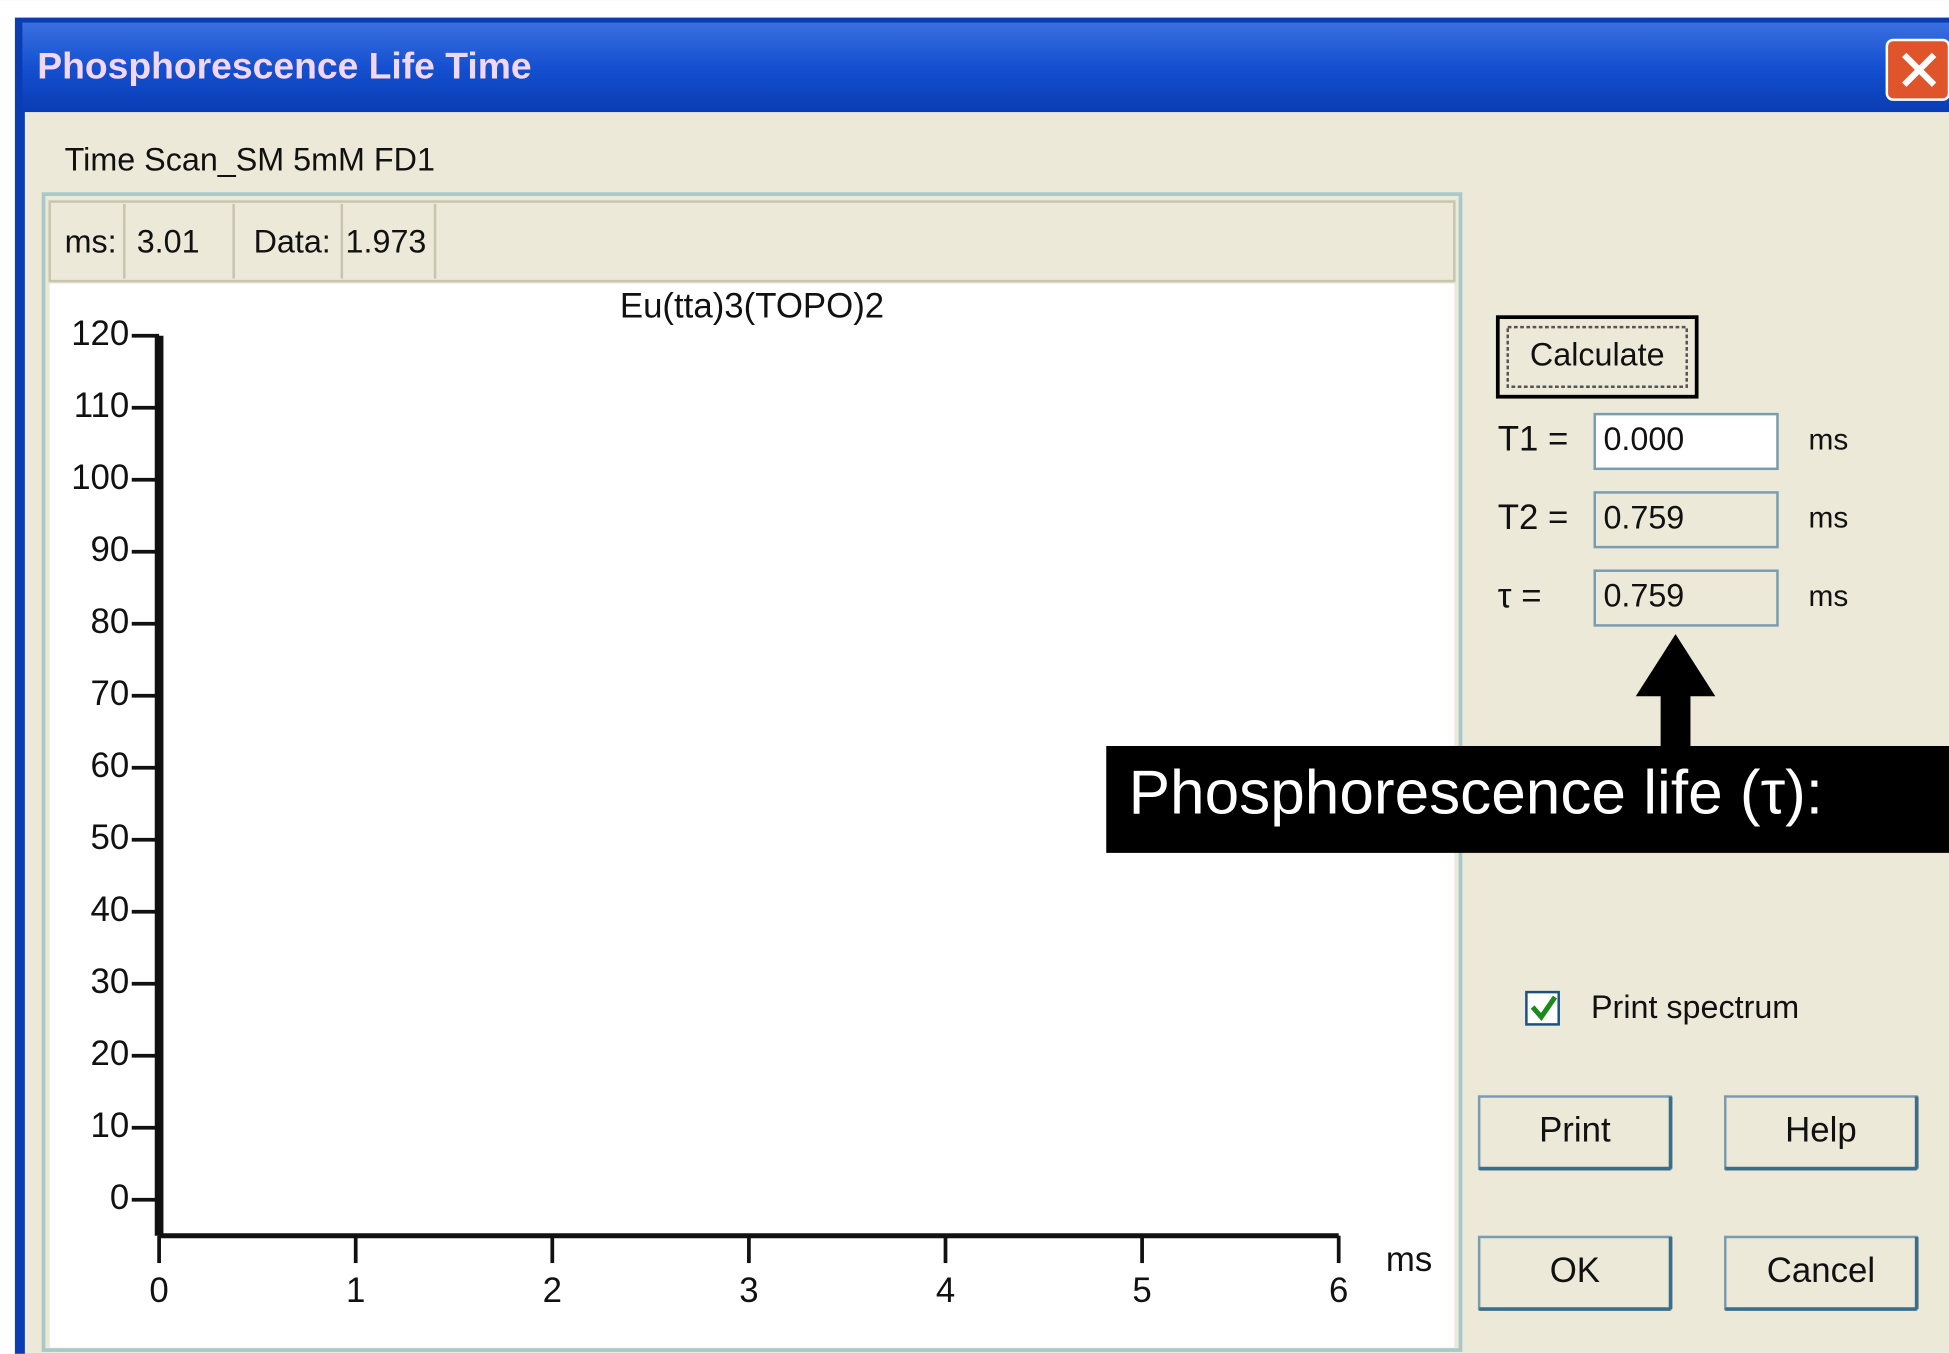 Image resolution: width=1949 pixels, height=1354 pixels. Describe the element at coordinates (1695, 1007) in the screenshot. I see `checkbox-label: Print spectrum` at that location.